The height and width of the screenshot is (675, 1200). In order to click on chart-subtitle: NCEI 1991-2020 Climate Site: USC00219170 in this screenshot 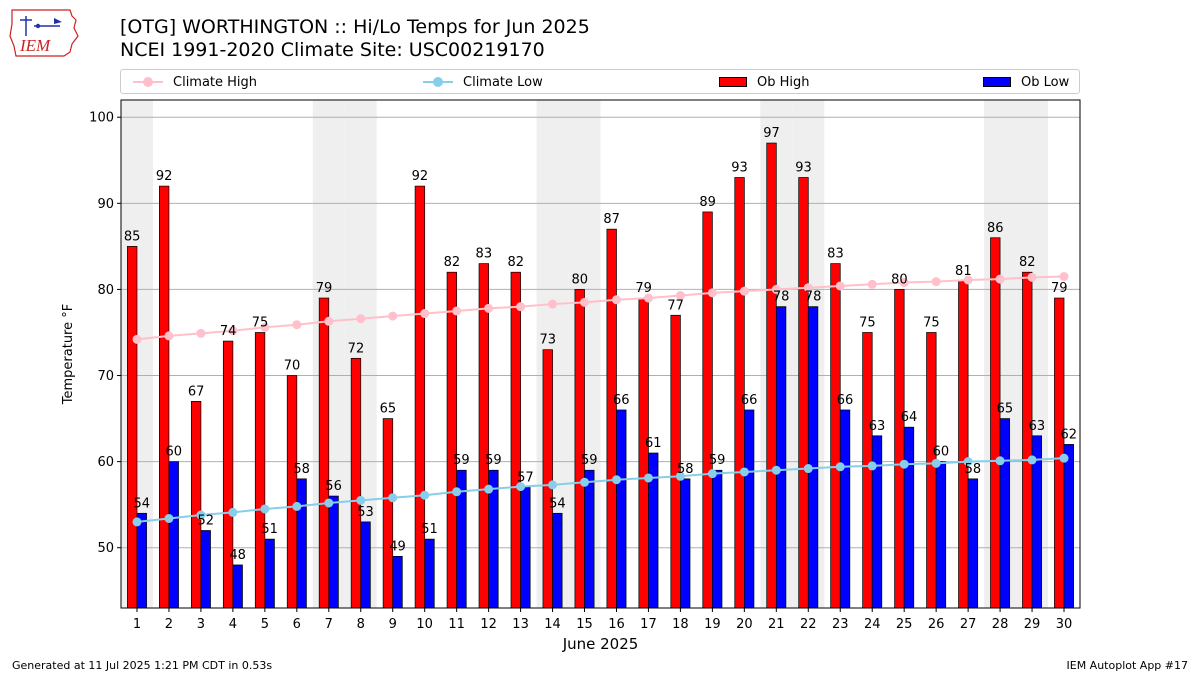, I will do `click(332, 50)`.